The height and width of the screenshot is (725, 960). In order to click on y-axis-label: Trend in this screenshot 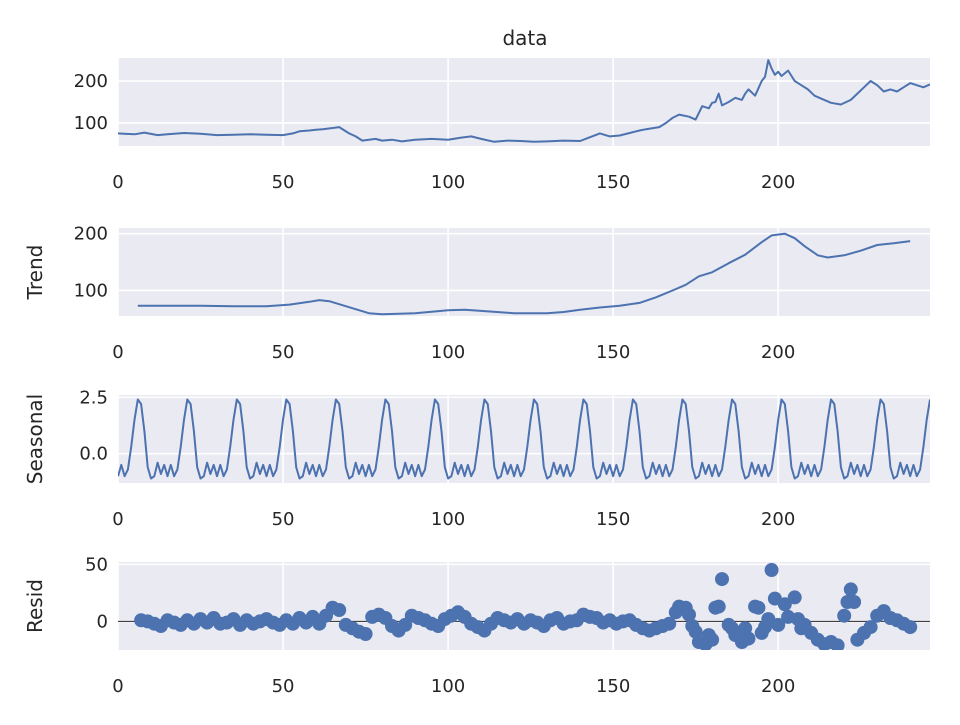, I will do `click(35, 273)`.